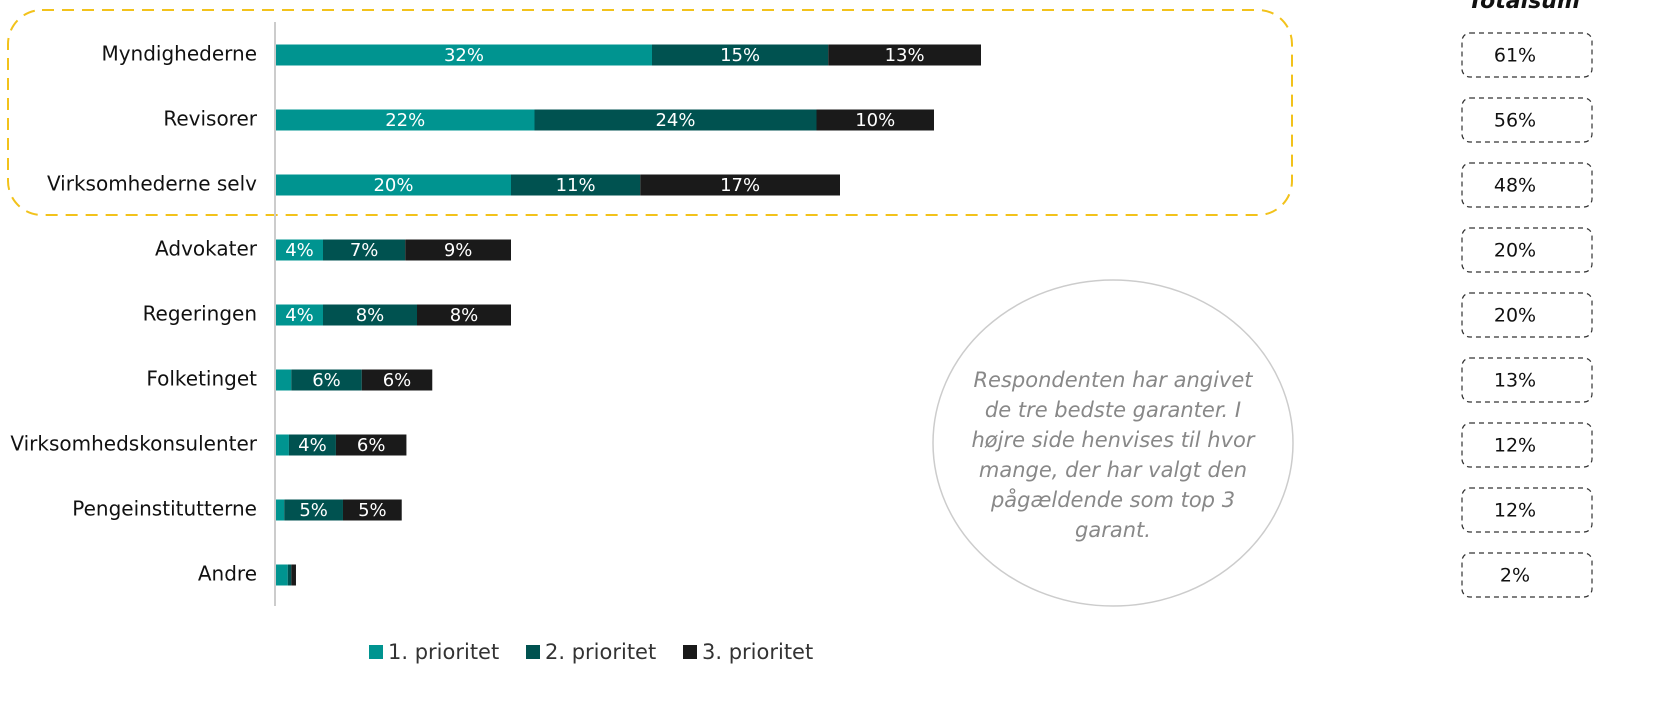  I want to click on total-label: 2%, so click(1515, 576).